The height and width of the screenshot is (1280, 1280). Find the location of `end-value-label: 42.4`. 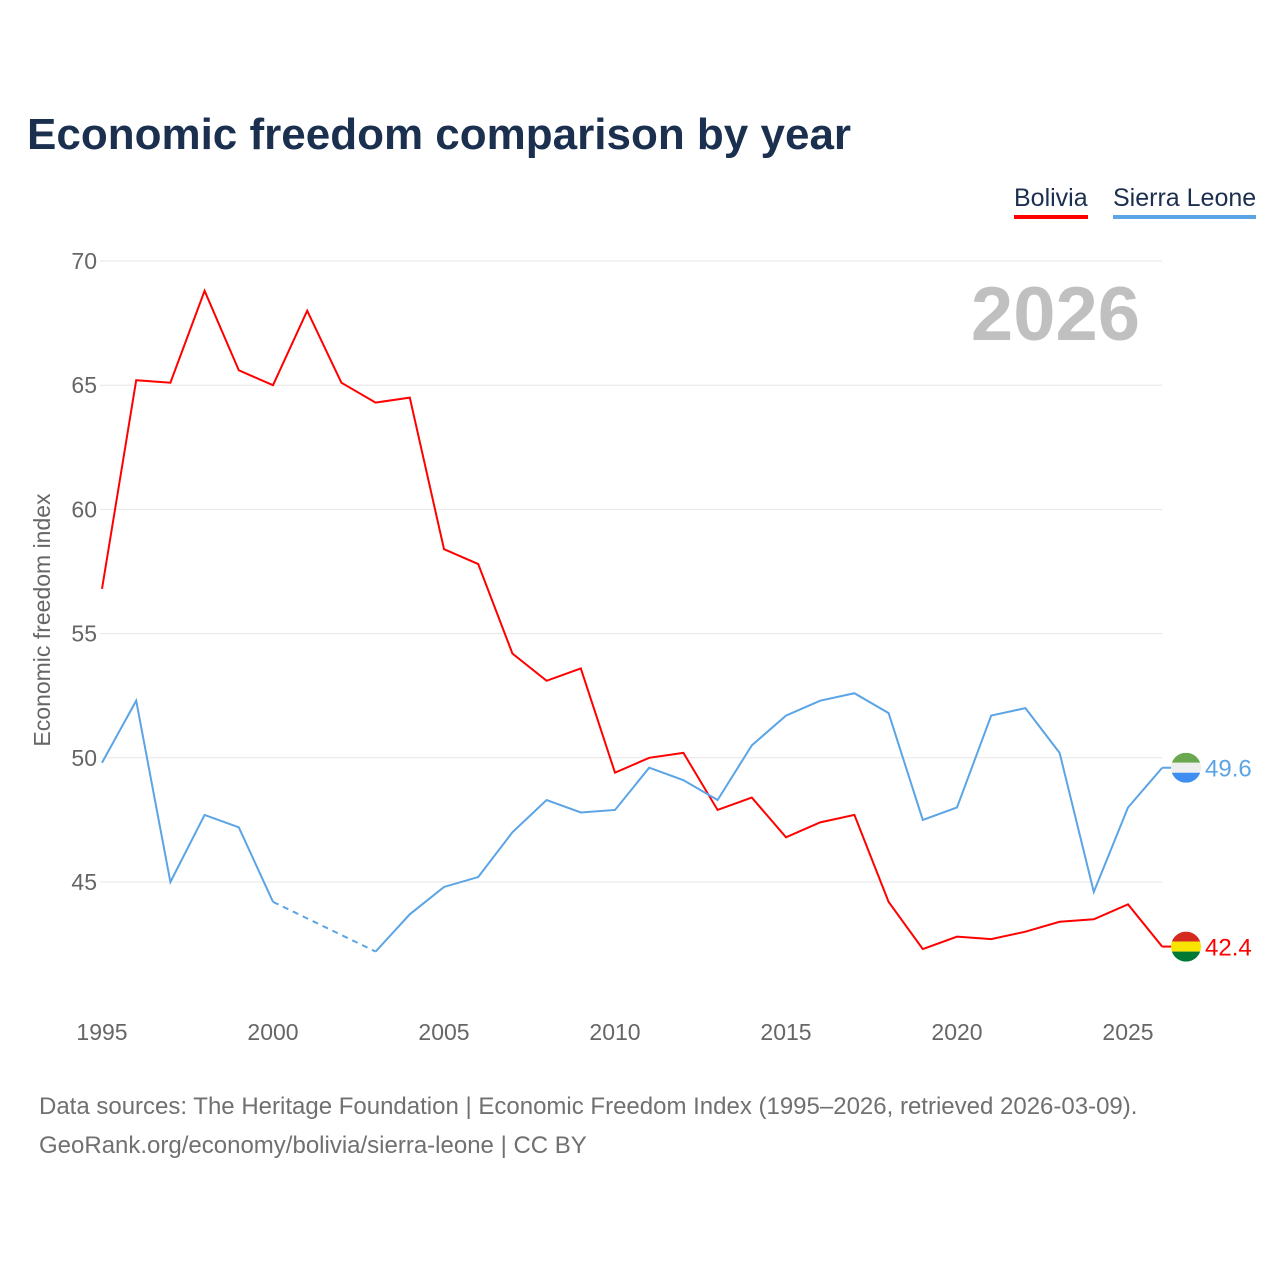

end-value-label: 42.4 is located at coordinates (1228, 948).